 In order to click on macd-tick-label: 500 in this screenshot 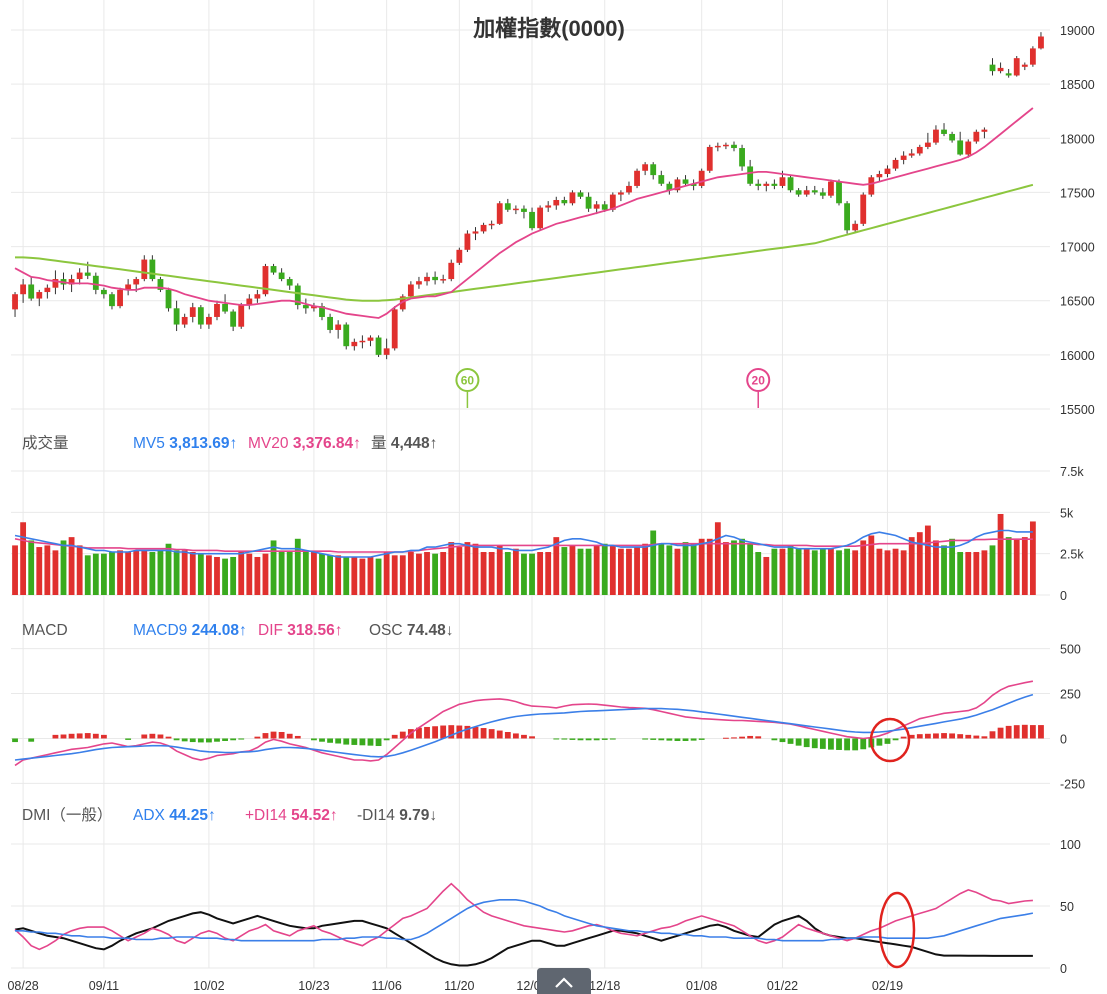, I will do `click(1070, 650)`.